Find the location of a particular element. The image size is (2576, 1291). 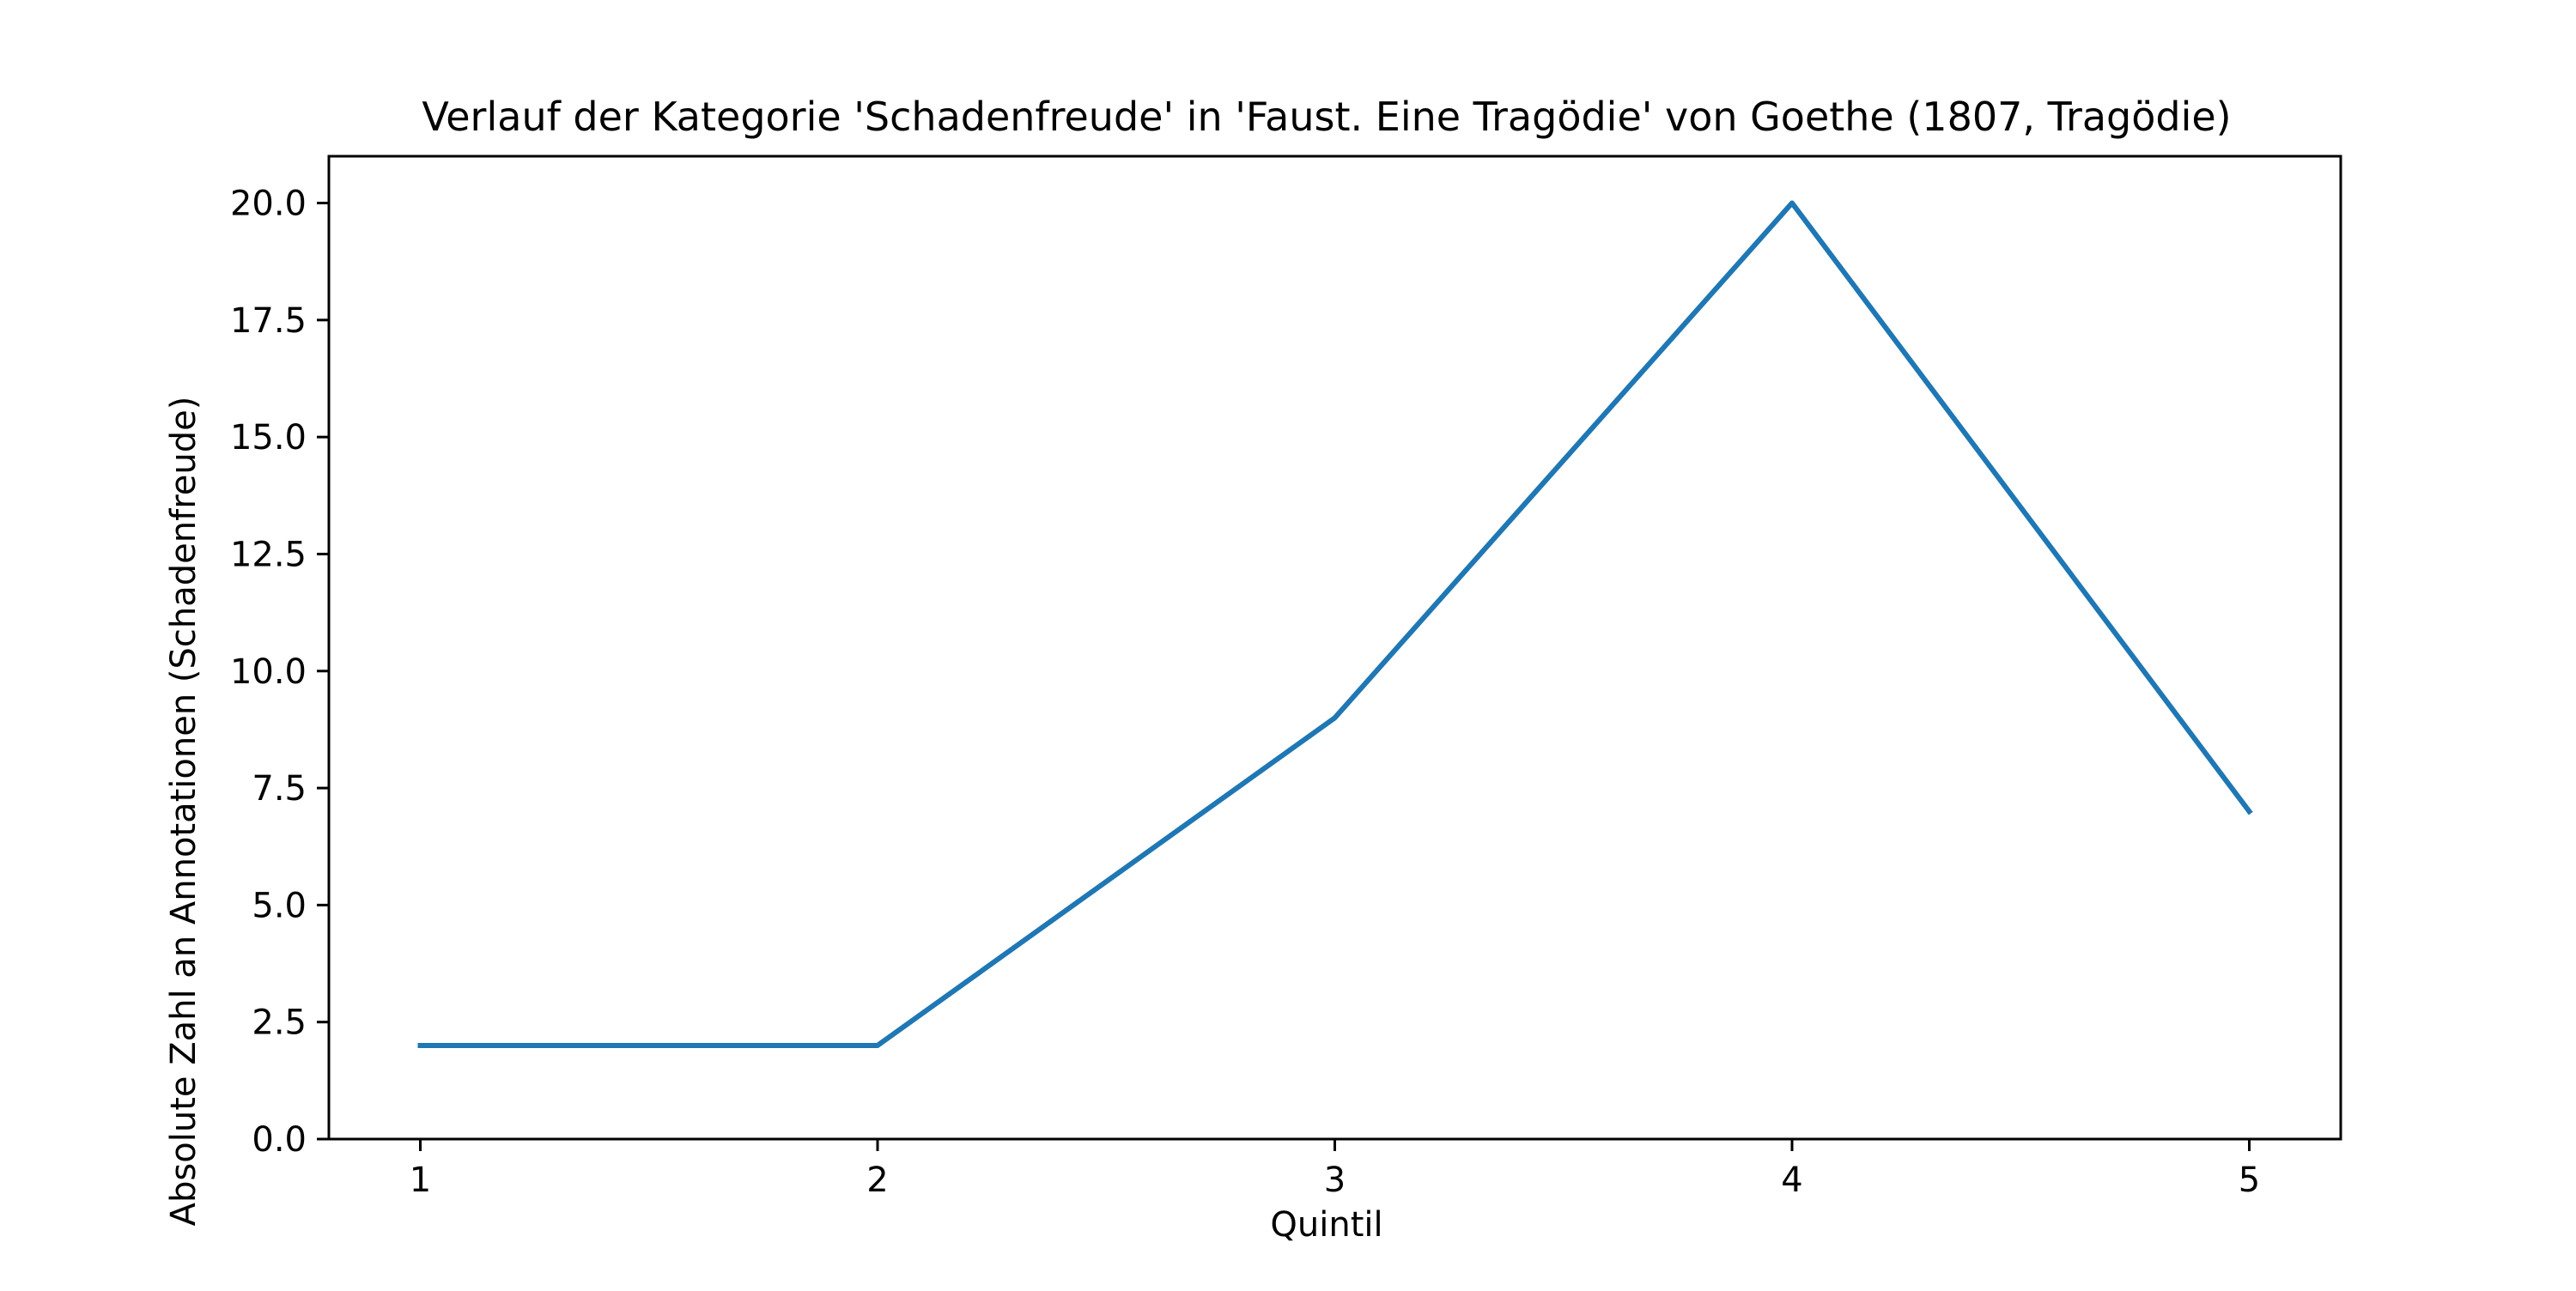

x-tick-label-4: 4 is located at coordinates (1792, 1181).